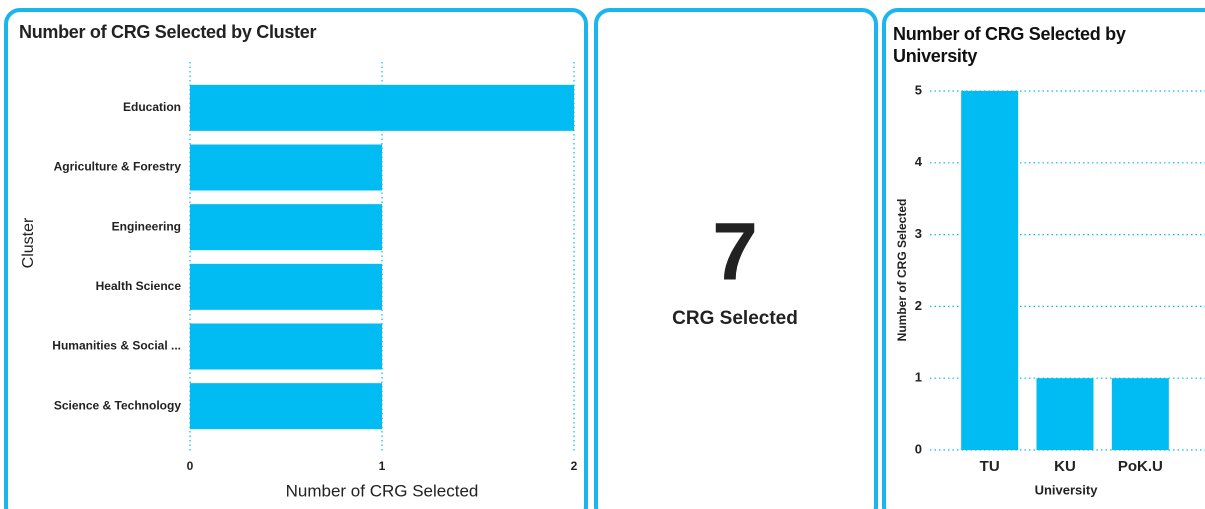 This screenshot has width=1205, height=509. What do you see at coordinates (918, 305) in the screenshot?
I see `y-tick-label: 2` at bounding box center [918, 305].